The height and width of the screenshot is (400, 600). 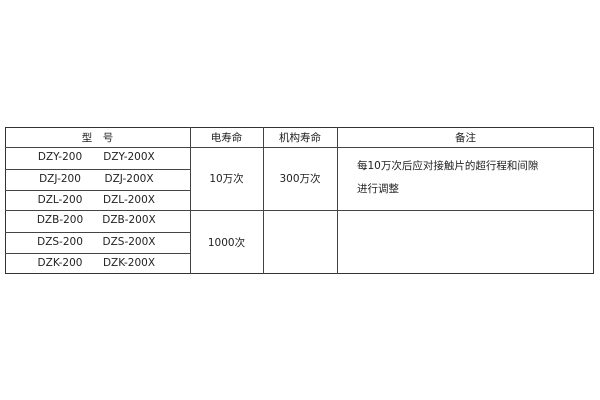 What do you see at coordinates (60, 200) in the screenshot?
I see `model-a: DZL-200` at bounding box center [60, 200].